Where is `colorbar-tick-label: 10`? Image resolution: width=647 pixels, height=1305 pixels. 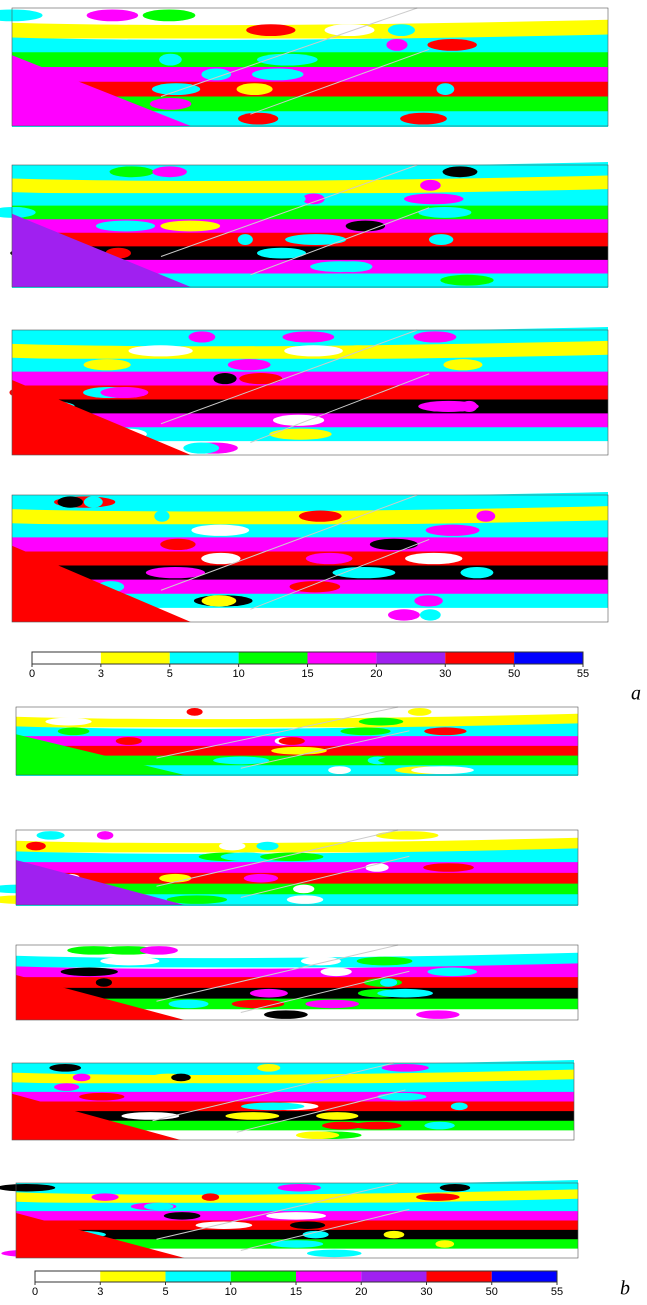
colorbar-tick-label: 10 is located at coordinates (231, 1292).